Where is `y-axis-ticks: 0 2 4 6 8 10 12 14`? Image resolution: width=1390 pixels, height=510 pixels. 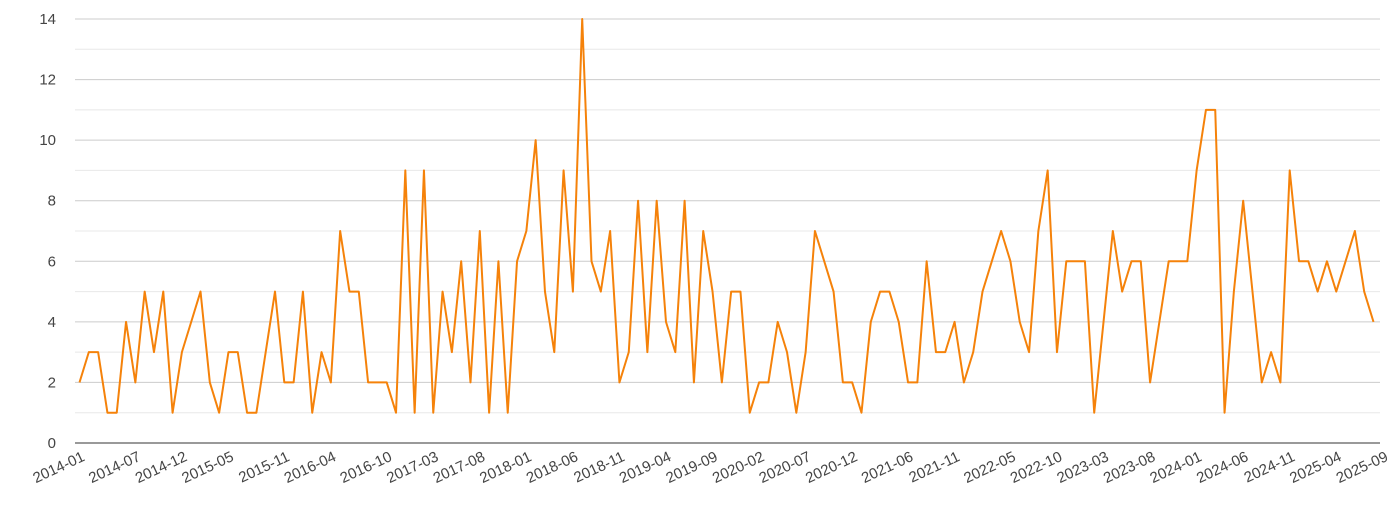 y-axis-ticks: 0 2 4 6 8 10 12 14 is located at coordinates (47, 231).